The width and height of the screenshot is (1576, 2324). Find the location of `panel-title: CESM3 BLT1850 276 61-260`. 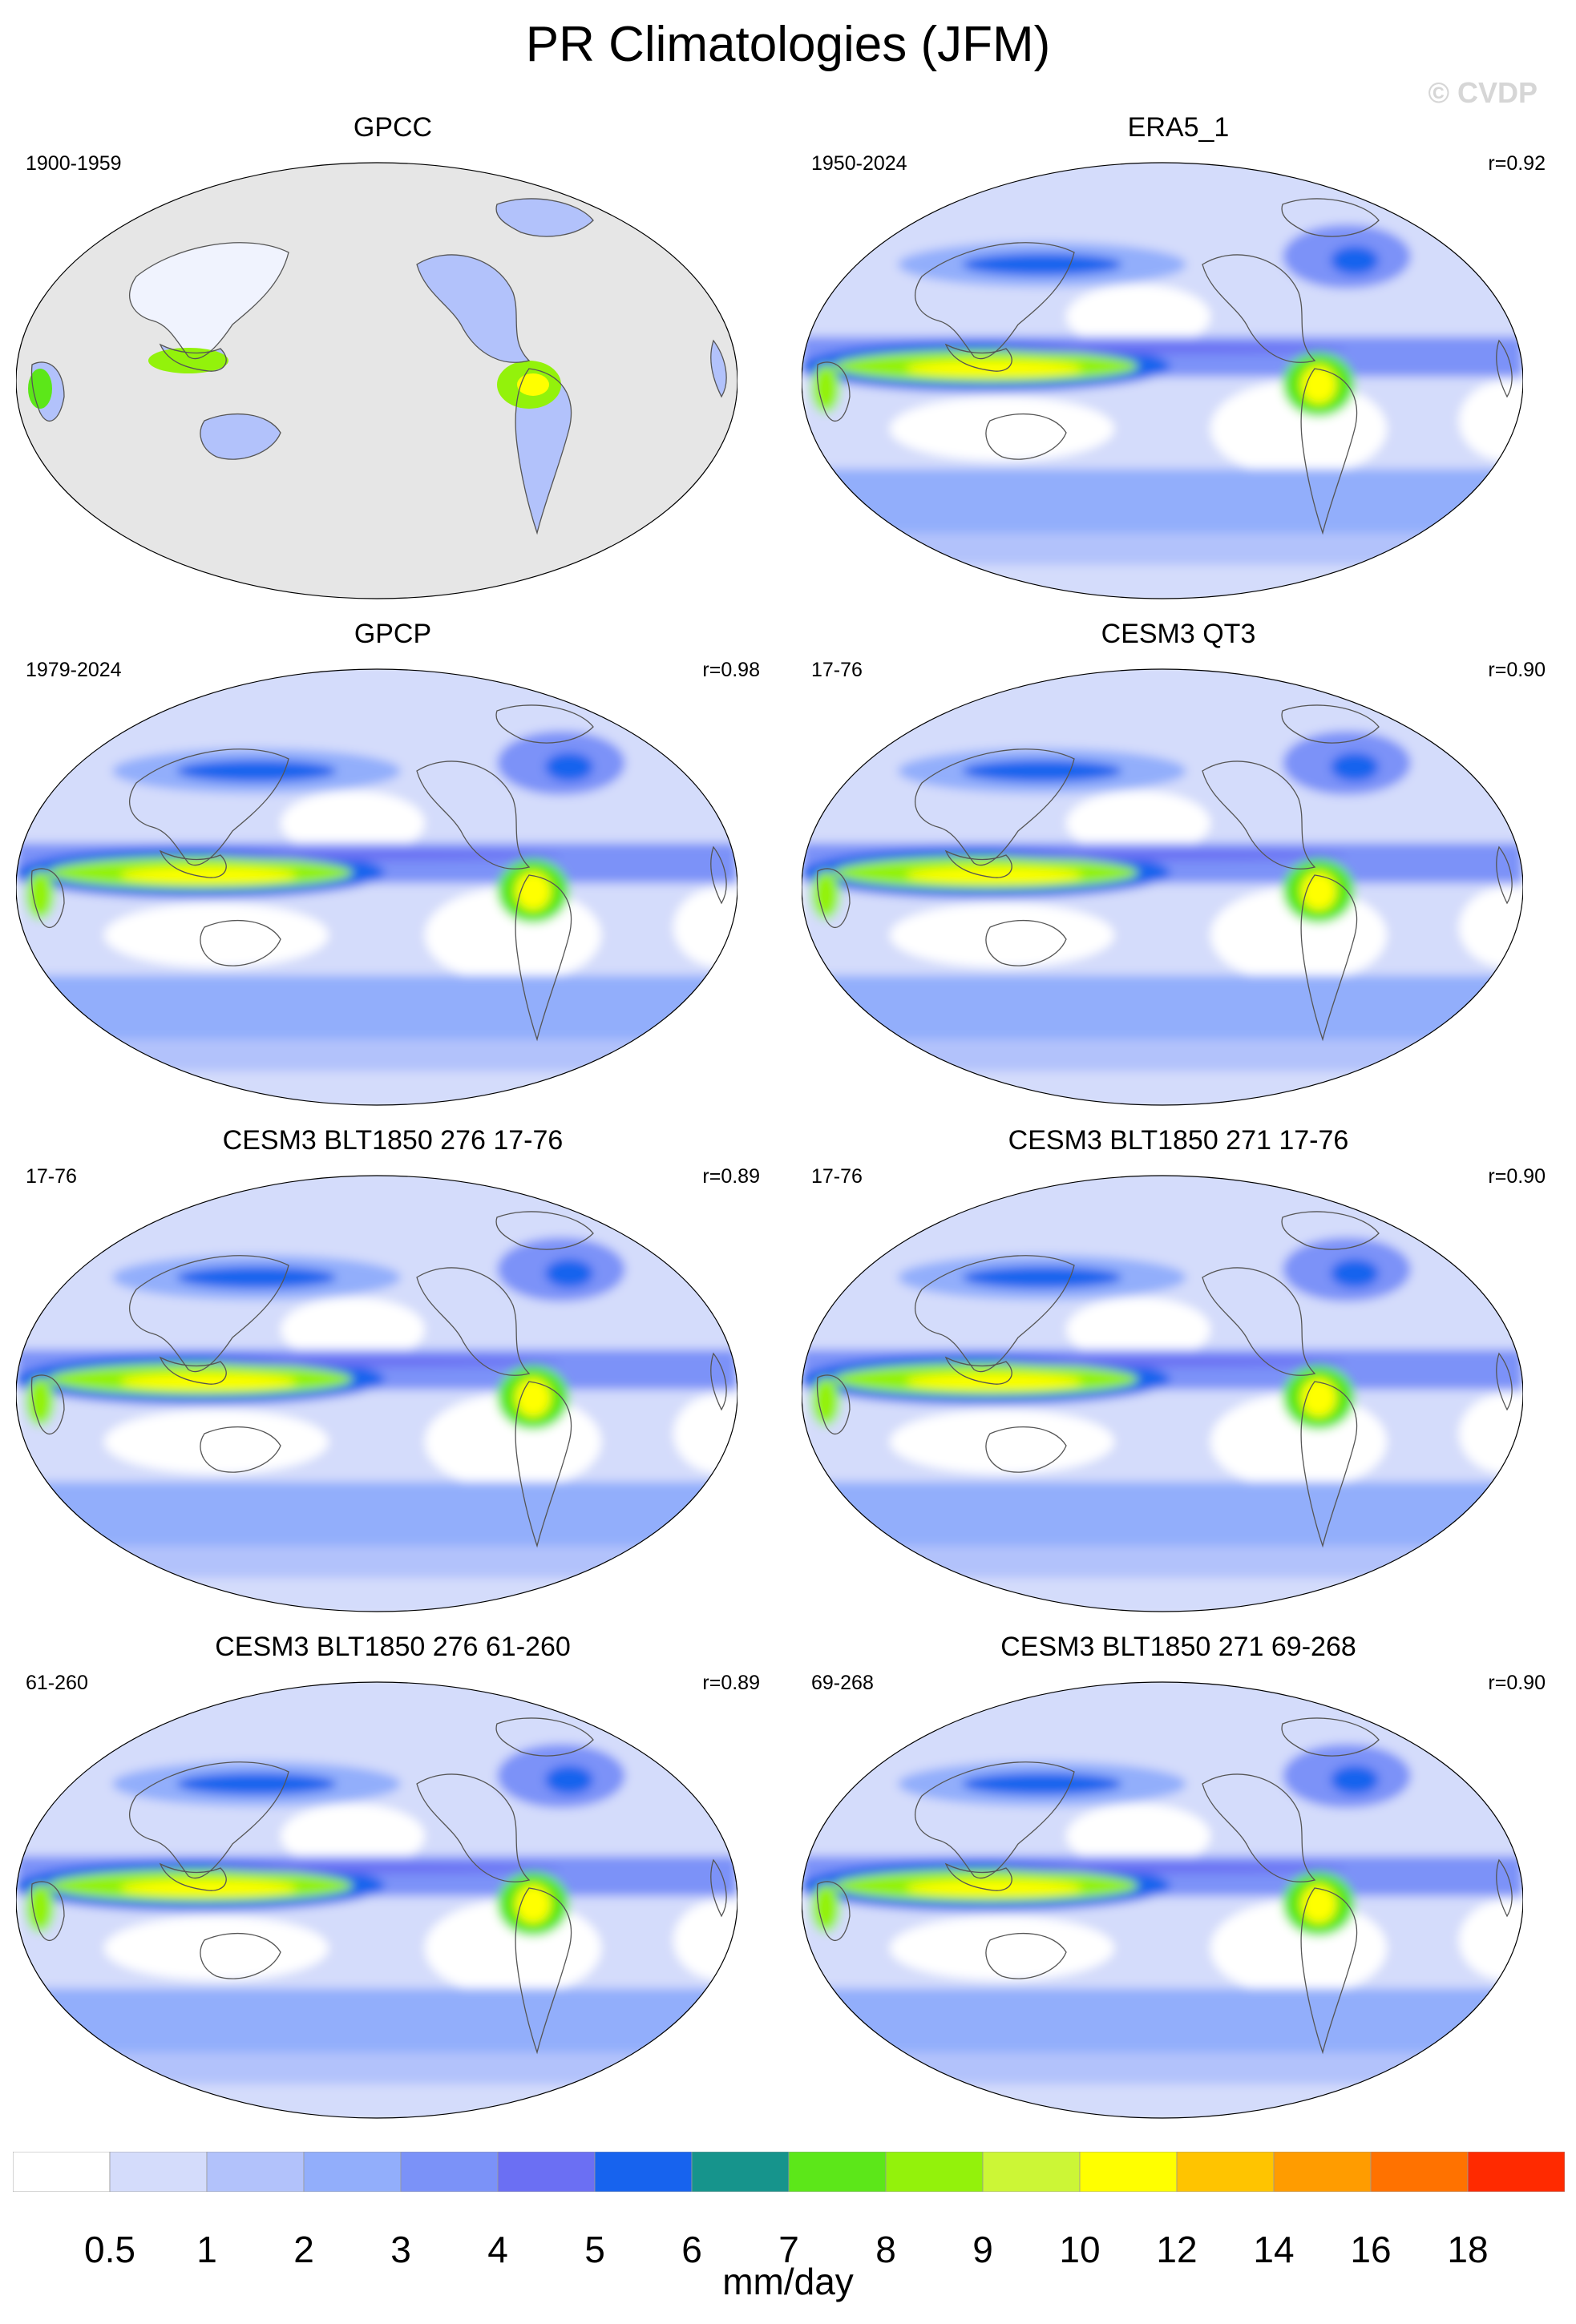

panel-title: CESM3 BLT1850 276 61-260 is located at coordinates (393, 1647).